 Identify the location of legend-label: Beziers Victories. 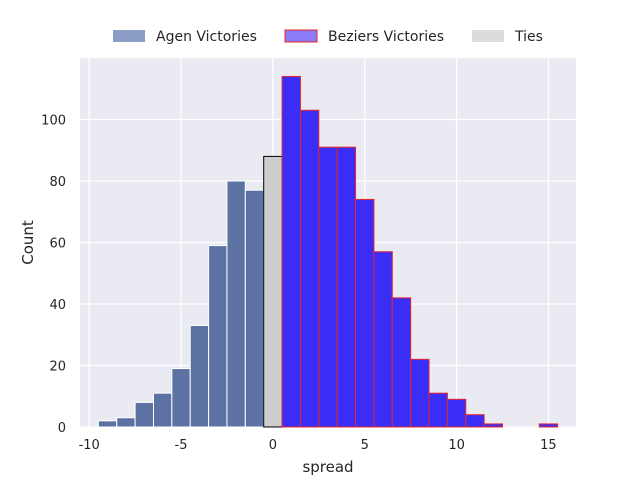
(386, 37).